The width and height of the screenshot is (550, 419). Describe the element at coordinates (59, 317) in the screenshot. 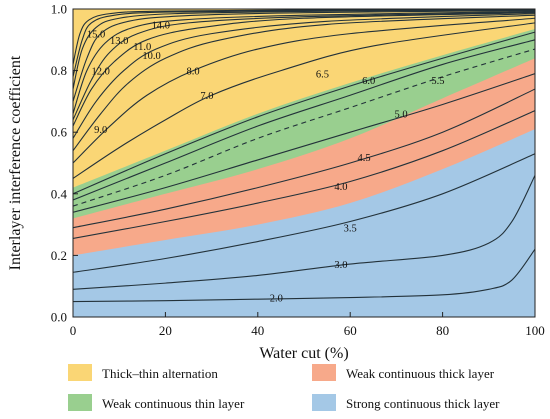

I see `y-tick-label: 0.0` at that location.